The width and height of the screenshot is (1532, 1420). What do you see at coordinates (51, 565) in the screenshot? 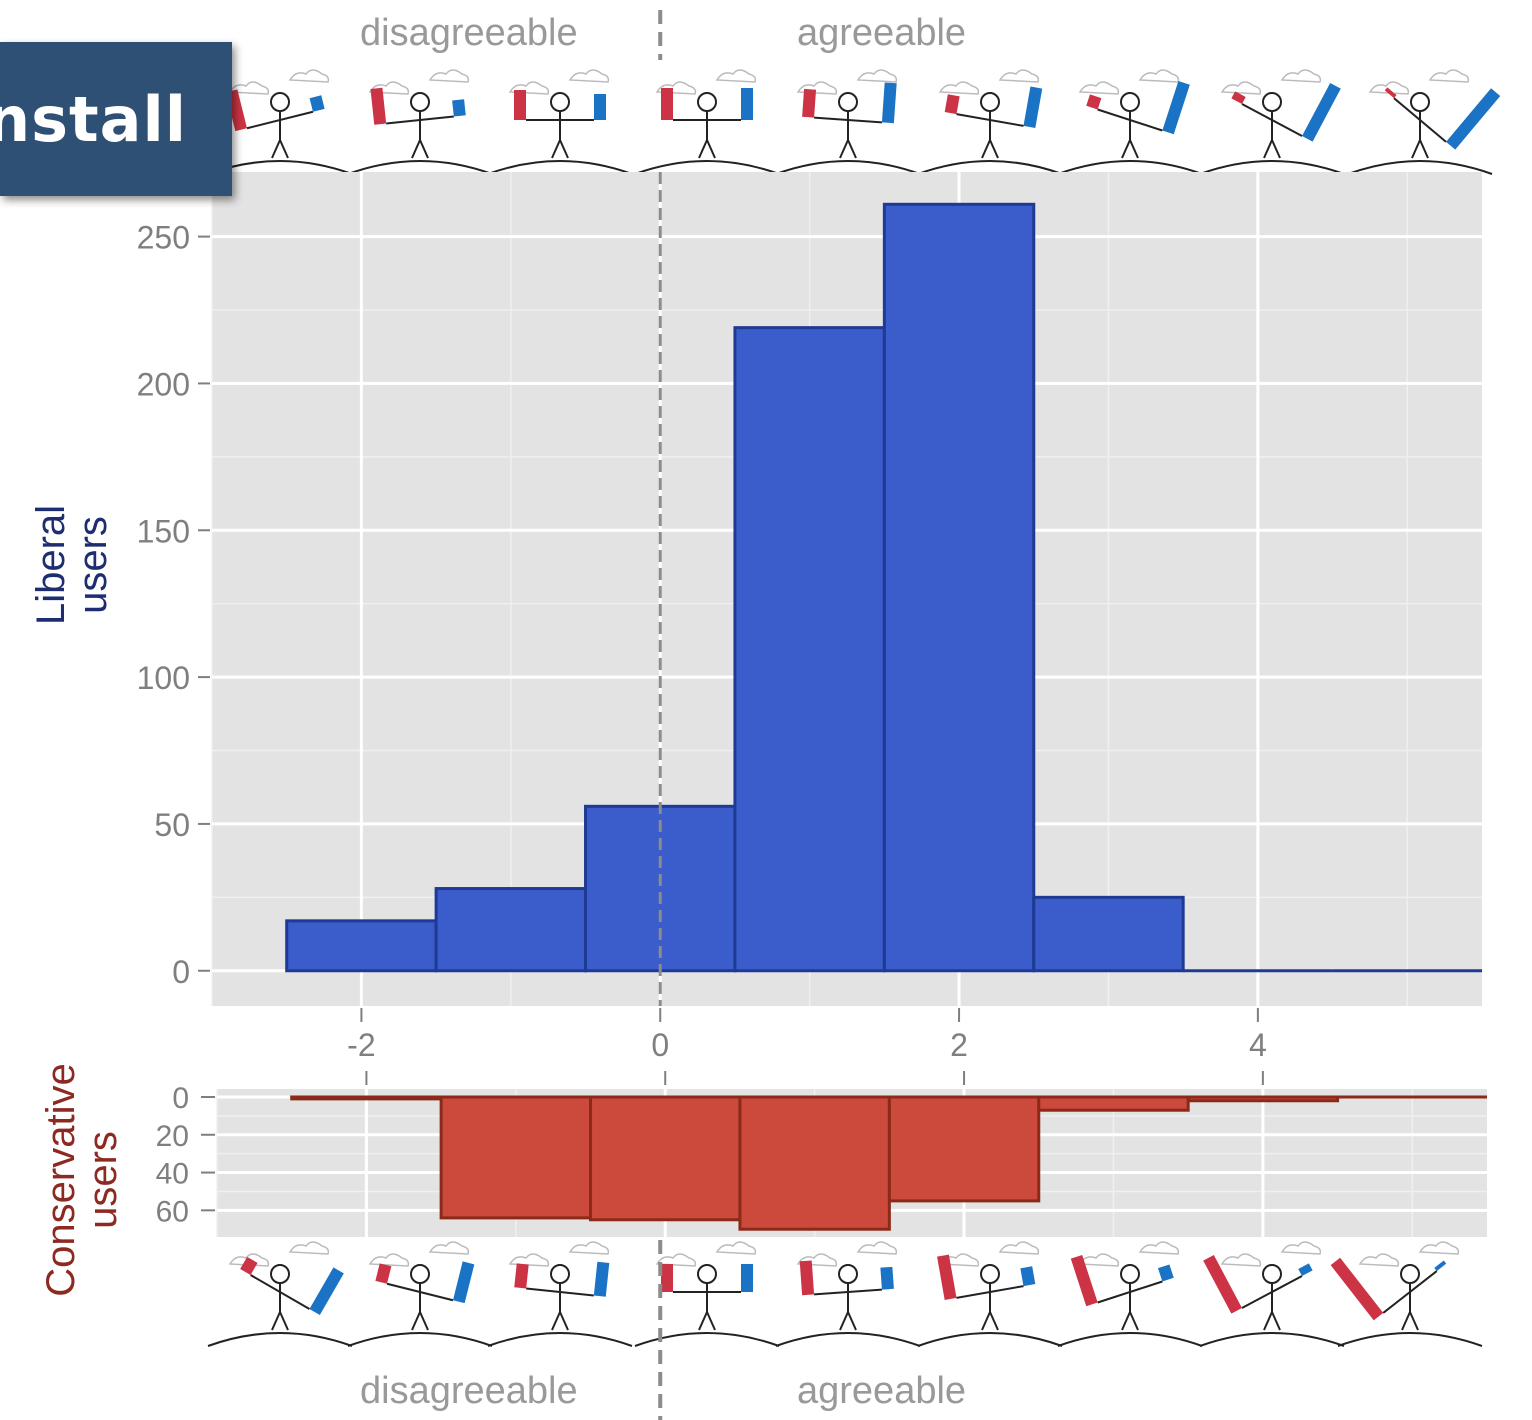
I see `liberal-axis-label-line1: Liberal` at bounding box center [51, 565].